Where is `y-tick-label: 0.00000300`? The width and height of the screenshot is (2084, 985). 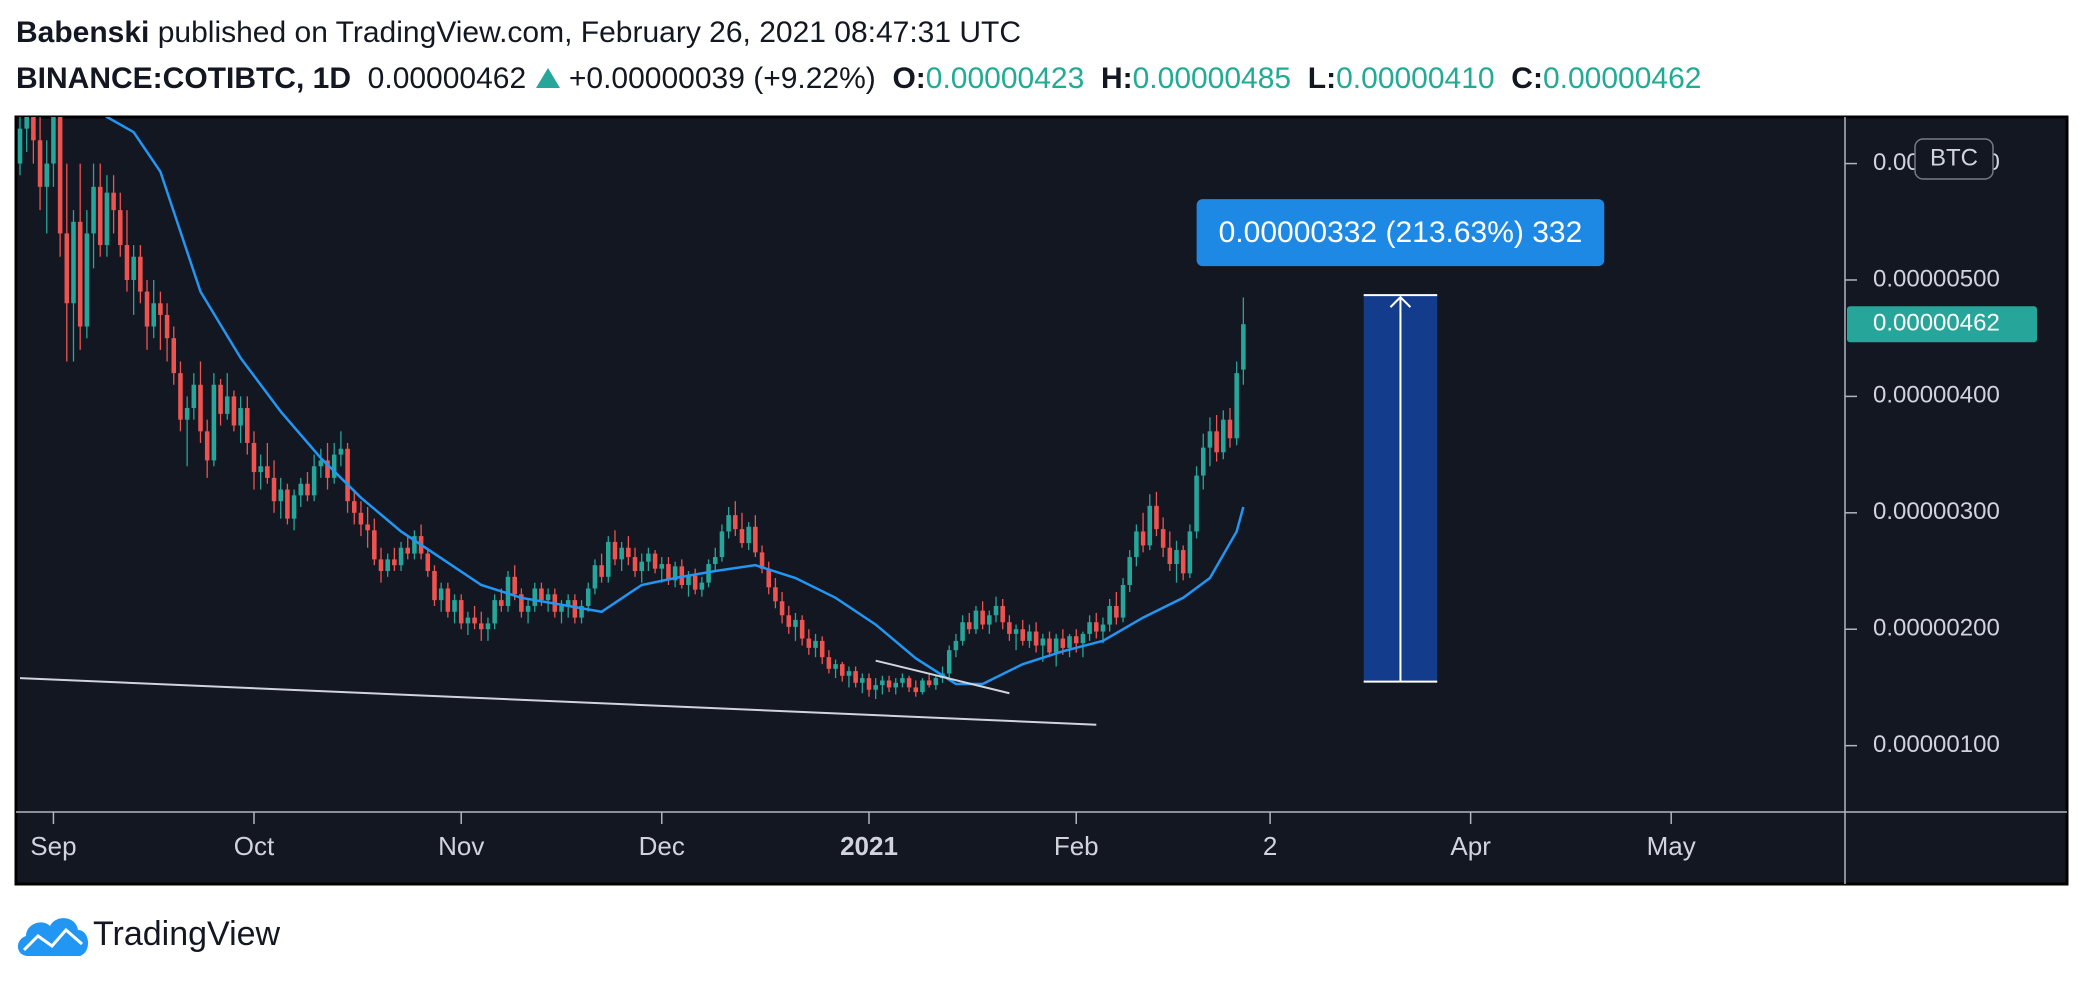 y-tick-label: 0.00000300 is located at coordinates (1936, 511).